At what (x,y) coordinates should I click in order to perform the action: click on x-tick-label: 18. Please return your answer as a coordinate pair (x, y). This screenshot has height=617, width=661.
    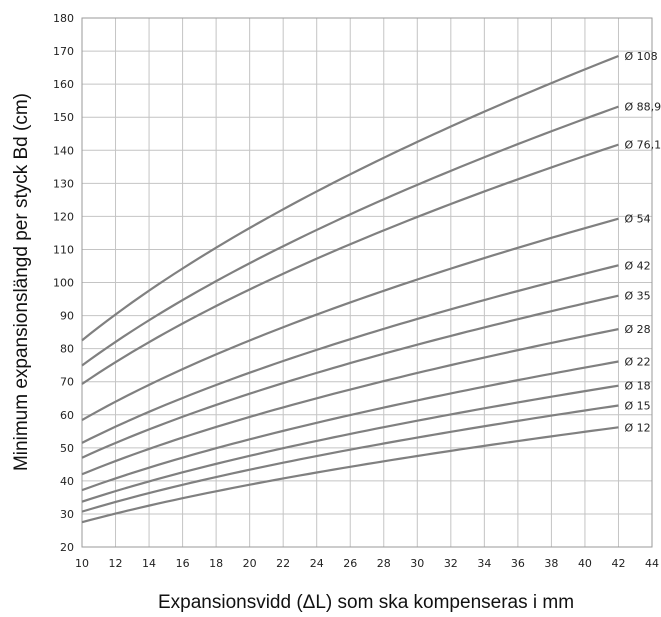
    Looking at the image, I should click on (216, 563).